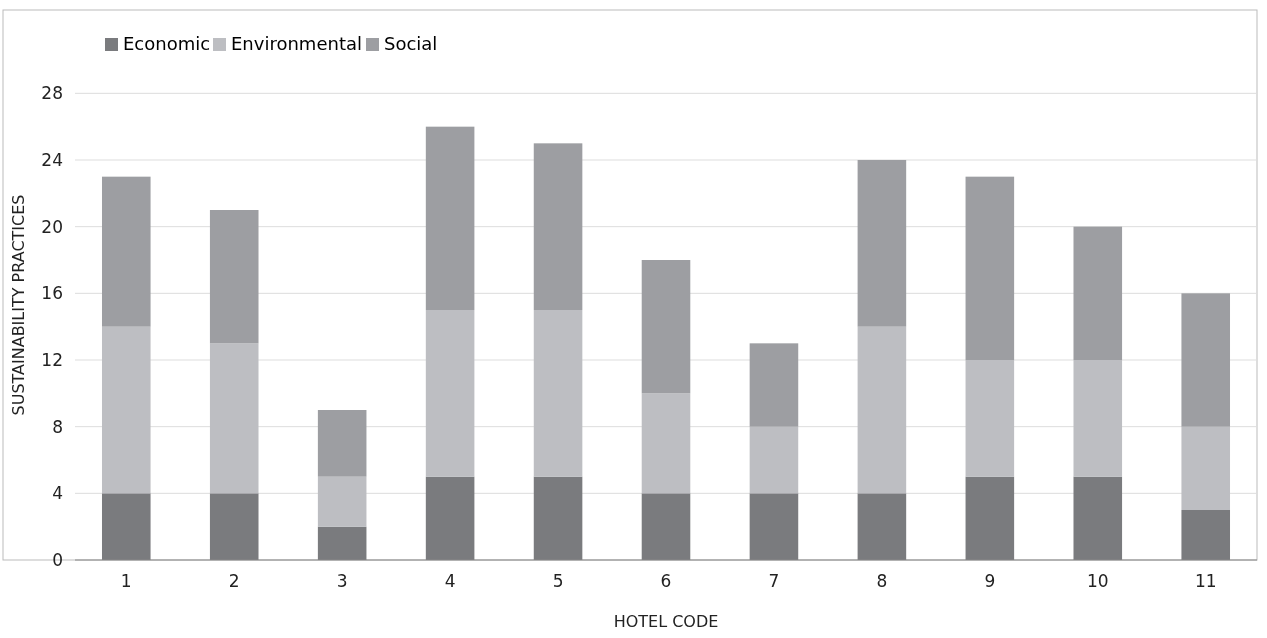 The height and width of the screenshot is (638, 1267). Describe the element at coordinates (1205, 581) in the screenshot. I see `x-tick-label: 11` at that location.